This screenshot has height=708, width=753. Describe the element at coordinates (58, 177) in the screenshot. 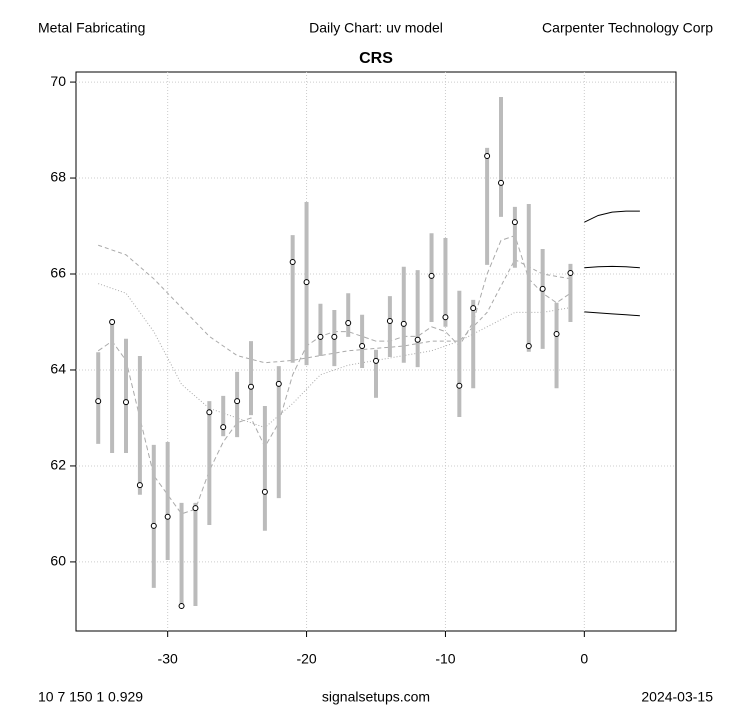

I see `y-tick-label: 68` at that location.